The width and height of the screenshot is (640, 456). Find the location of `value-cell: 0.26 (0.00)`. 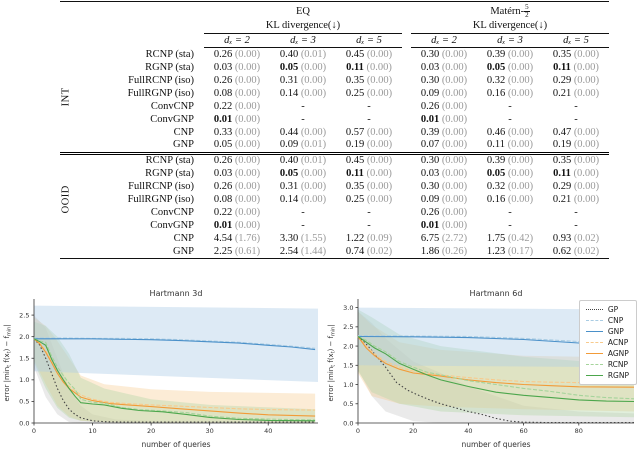

value-cell: 0.26 (0.00) is located at coordinates (237, 161).